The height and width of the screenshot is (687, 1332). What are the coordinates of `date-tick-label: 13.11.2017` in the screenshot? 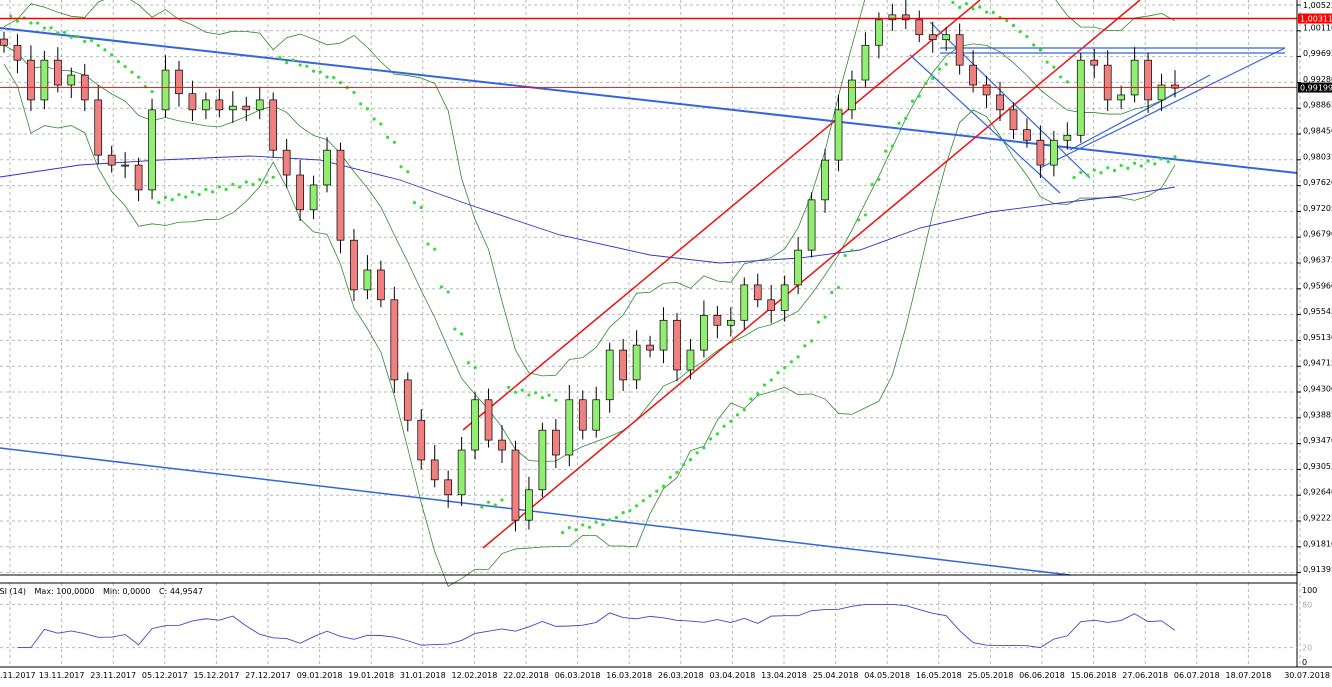 It's located at (62, 675).